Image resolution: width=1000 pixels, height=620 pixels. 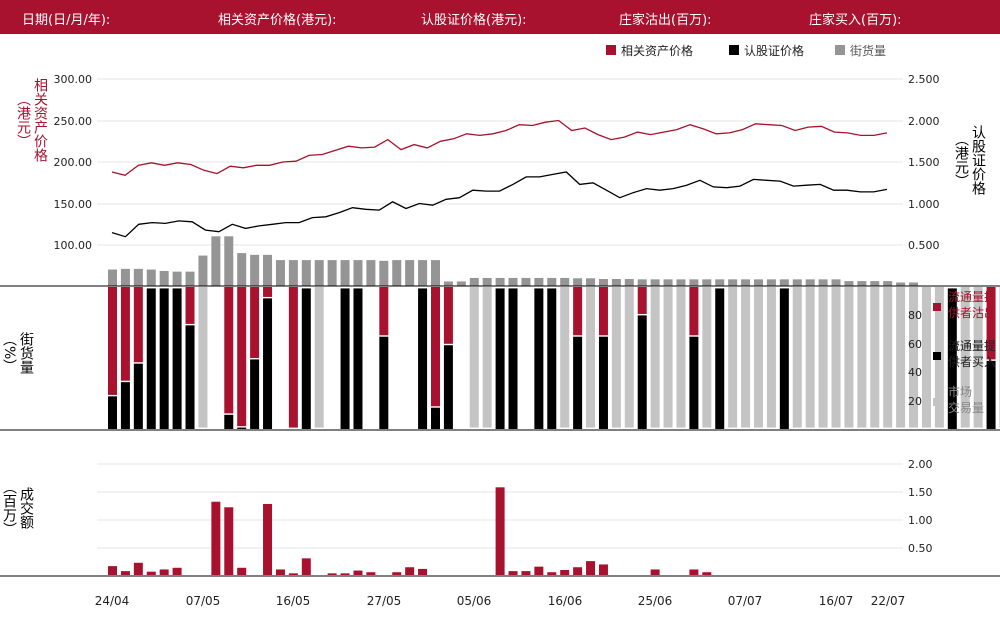 What do you see at coordinates (774, 50) in the screenshot?
I see `legend-label: 认股证价格` at bounding box center [774, 50].